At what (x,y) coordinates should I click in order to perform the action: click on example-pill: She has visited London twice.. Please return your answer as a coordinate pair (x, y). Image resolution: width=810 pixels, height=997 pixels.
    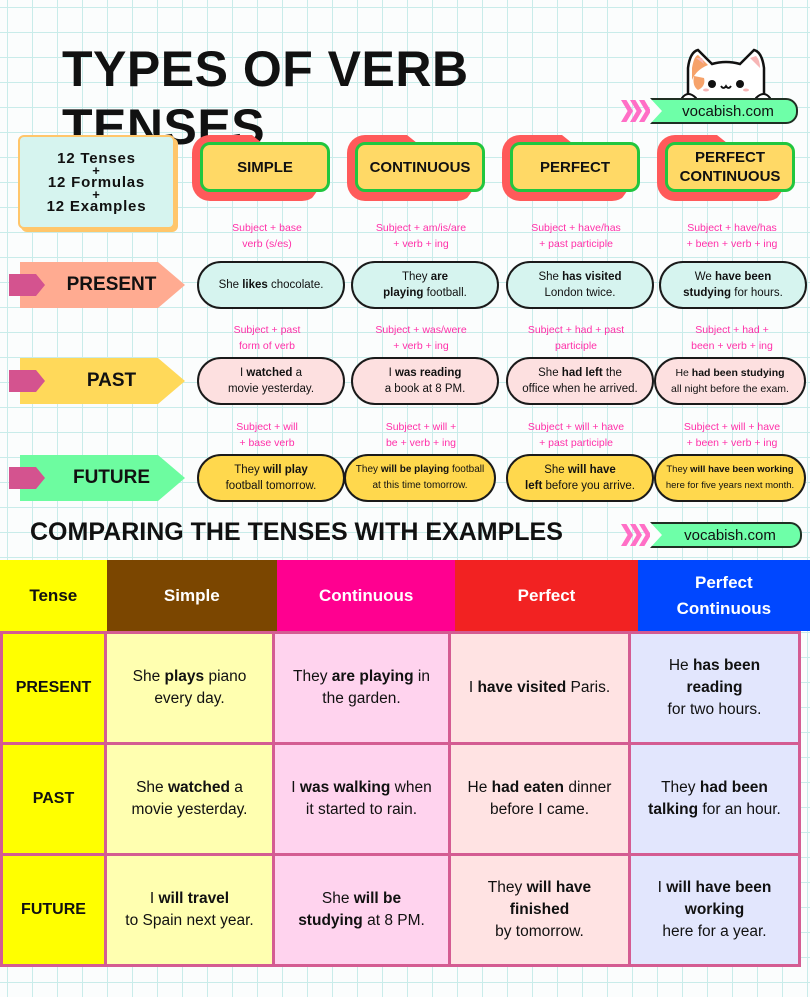
    Looking at the image, I should click on (580, 285).